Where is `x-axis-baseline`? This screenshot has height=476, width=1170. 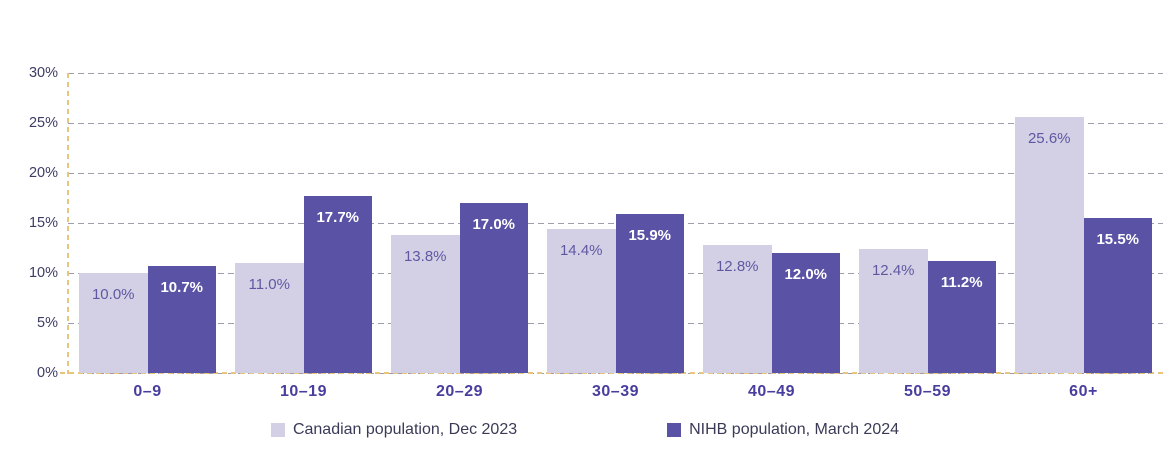
x-axis-baseline is located at coordinates (612, 373).